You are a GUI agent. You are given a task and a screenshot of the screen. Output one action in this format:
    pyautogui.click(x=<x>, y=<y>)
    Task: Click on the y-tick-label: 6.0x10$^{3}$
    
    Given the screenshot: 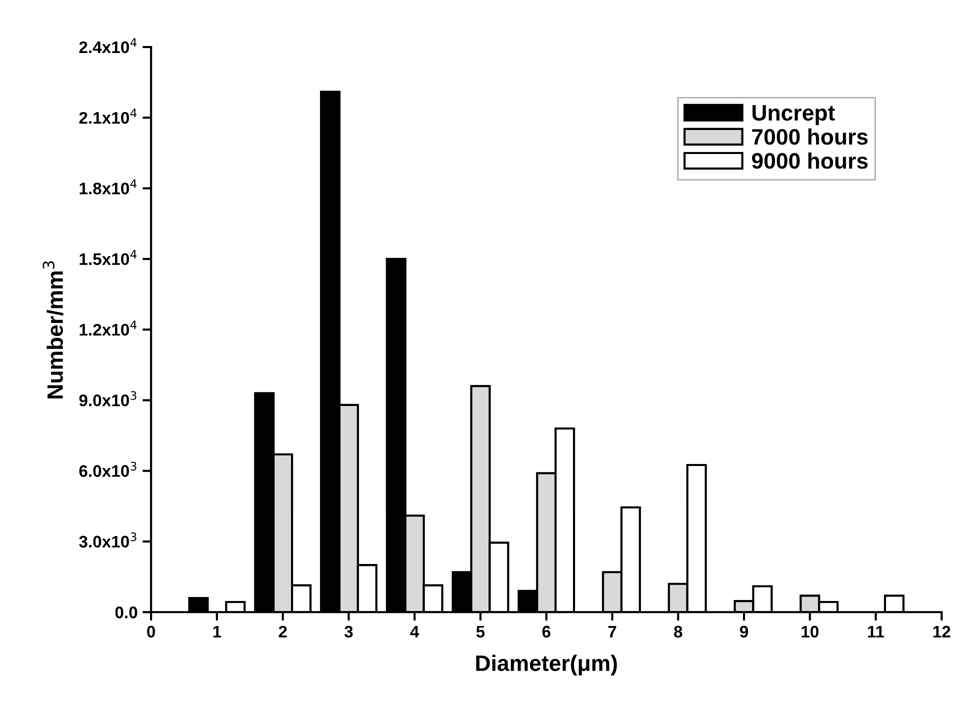 What is the action you would take?
    pyautogui.click(x=107, y=469)
    